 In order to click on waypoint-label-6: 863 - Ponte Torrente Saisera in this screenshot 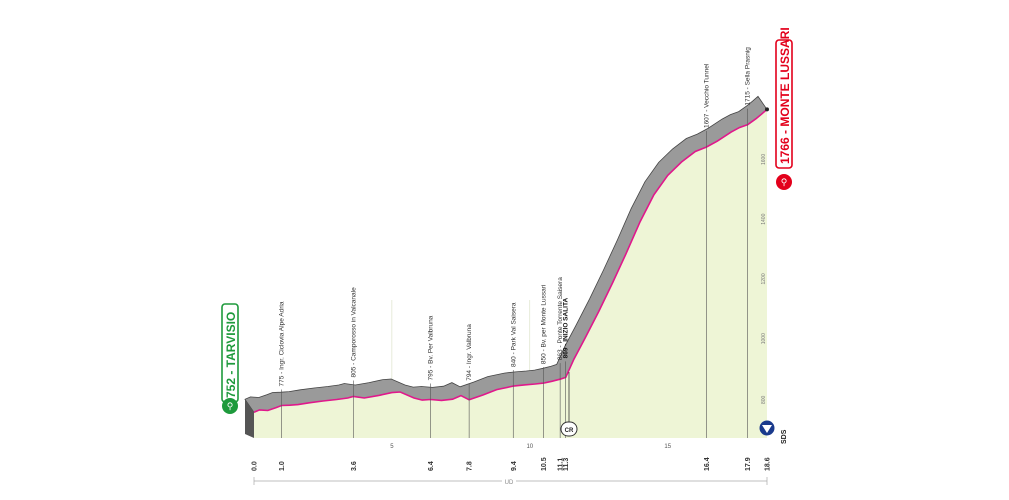, I will do `click(560, 318)`.